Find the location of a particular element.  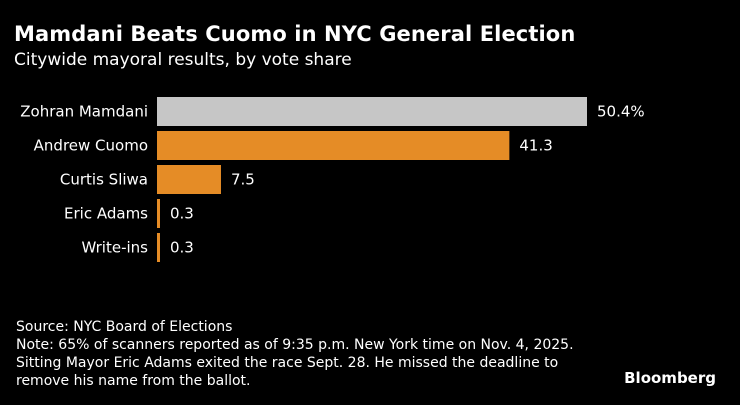

data-label: 50.4% is located at coordinates (621, 112).